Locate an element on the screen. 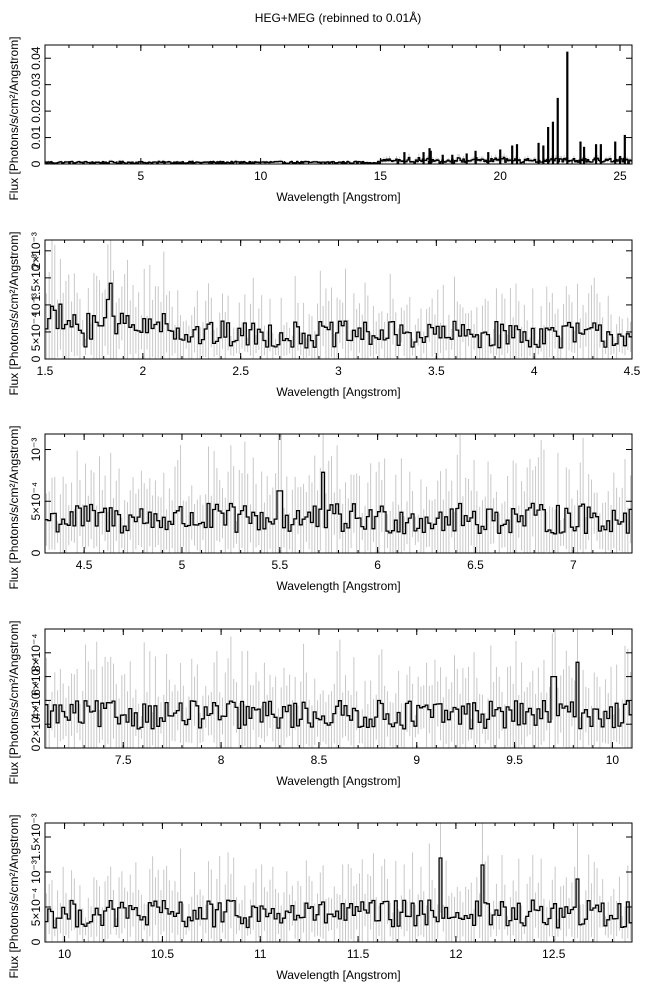 The image size is (650, 991). y-axis: 0 5×10⁻⁴ 10⁻³ is located at coordinates (330, 497).